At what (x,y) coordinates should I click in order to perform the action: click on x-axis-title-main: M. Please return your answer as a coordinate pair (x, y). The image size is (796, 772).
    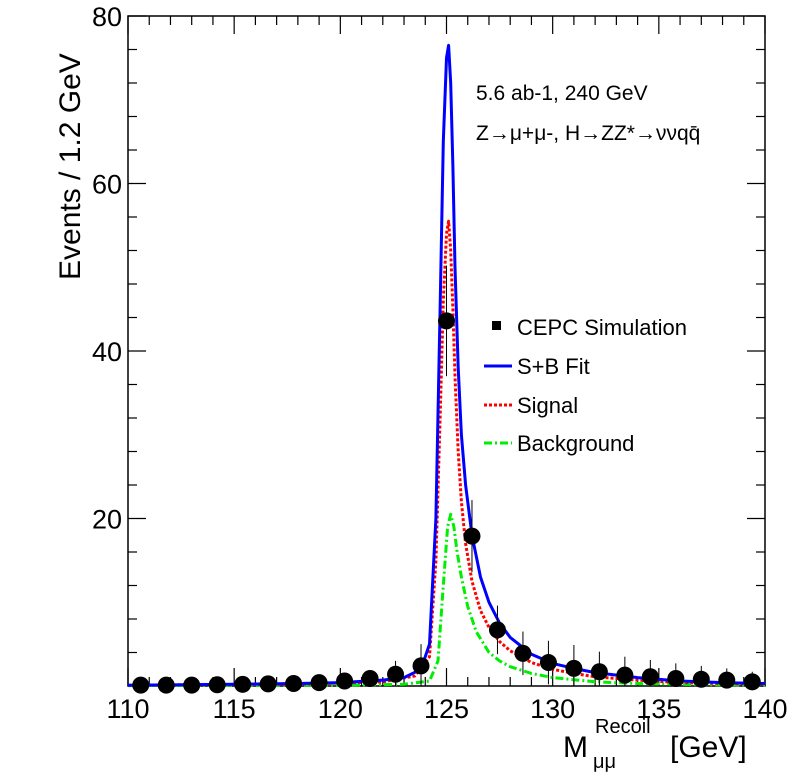
    Looking at the image, I should click on (575, 747).